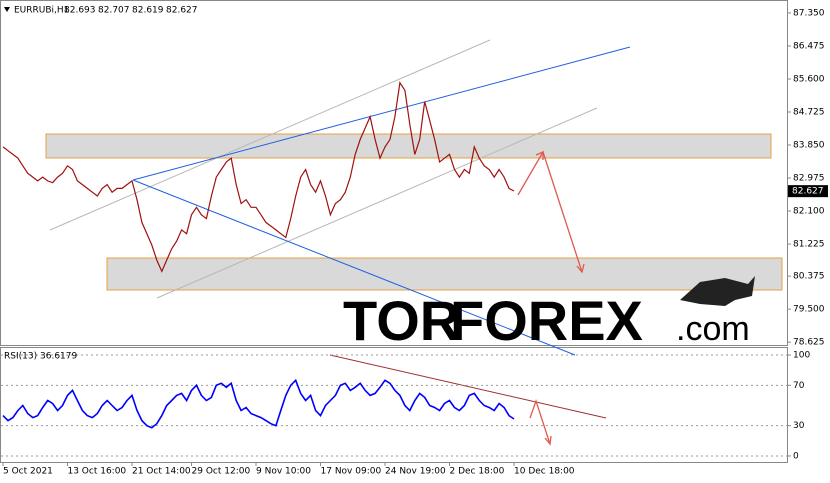  I want to click on y-tick-label: 85.600, so click(809, 79).